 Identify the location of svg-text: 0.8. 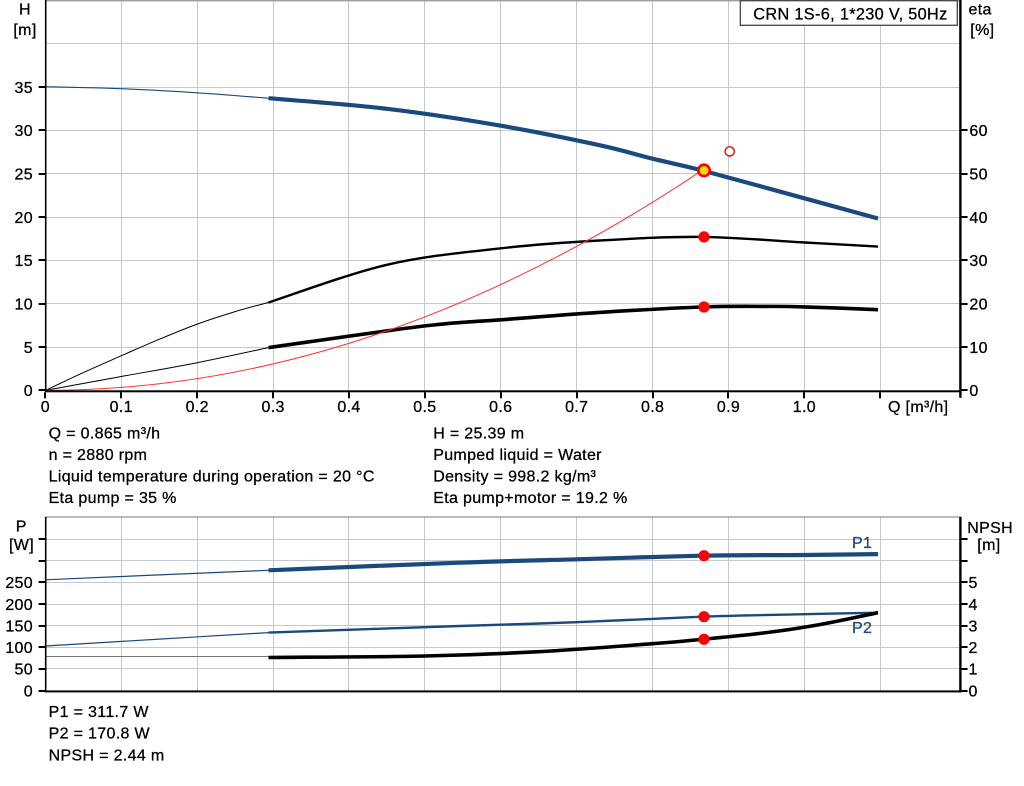
(652, 407).